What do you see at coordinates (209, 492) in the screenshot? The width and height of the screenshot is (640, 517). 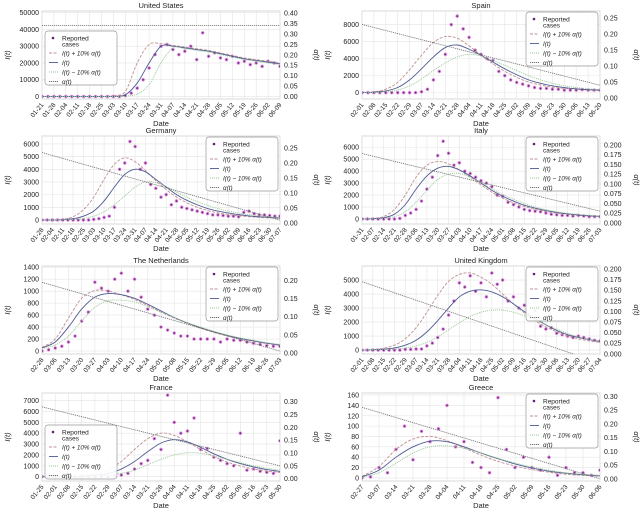 I see `x-tick-label: 04-25` at bounding box center [209, 492].